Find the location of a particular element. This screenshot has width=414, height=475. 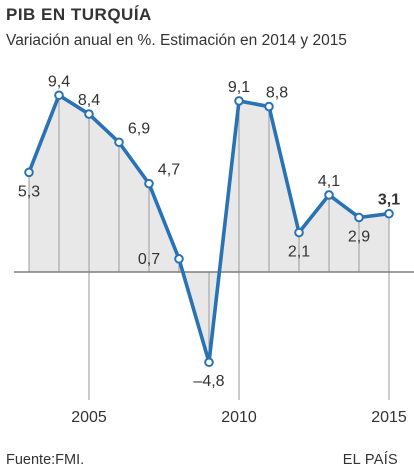

point-2011 is located at coordinates (269, 106).